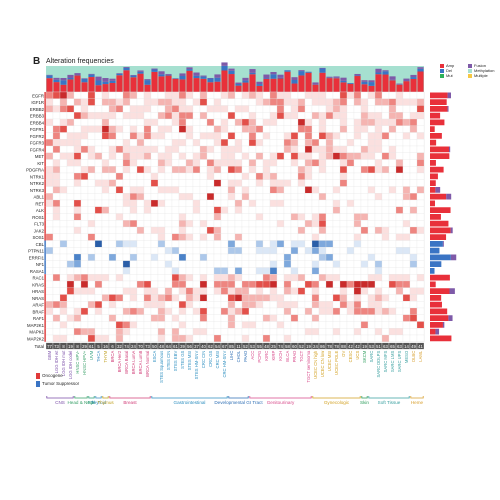 This screenshot has height=500, width=500. What do you see at coordinates (37, 116) in the screenshot?
I see `gene-label: ERBB3` at bounding box center [37, 116].